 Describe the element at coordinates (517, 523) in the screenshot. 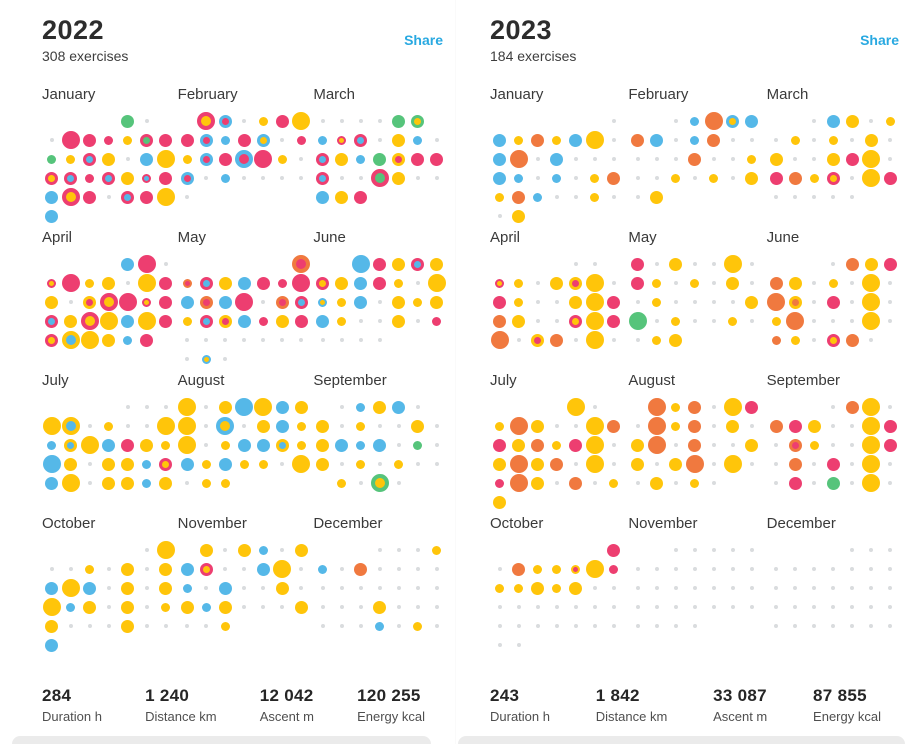

I see `month-label: October` at that location.